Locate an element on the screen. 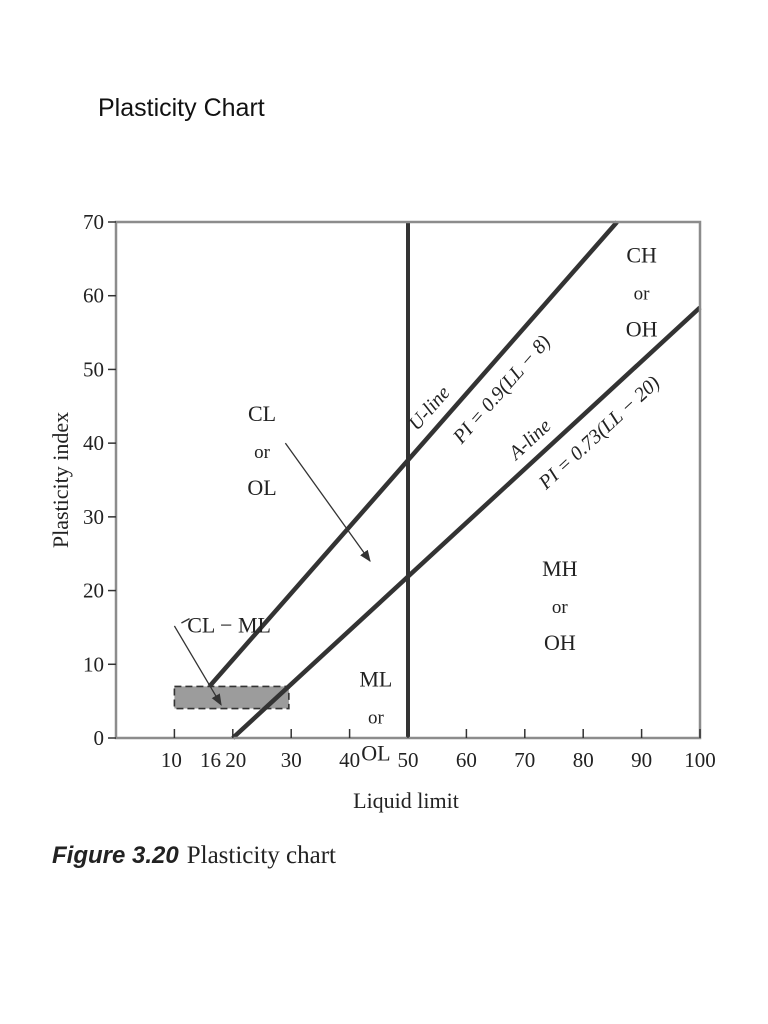  y-tick-label: 40 is located at coordinates (93, 443).